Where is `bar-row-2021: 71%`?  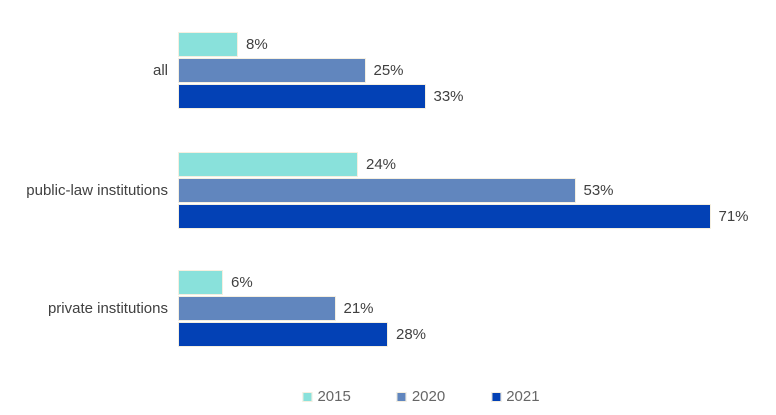
bar-row-2021: 71% is located at coordinates (463, 216).